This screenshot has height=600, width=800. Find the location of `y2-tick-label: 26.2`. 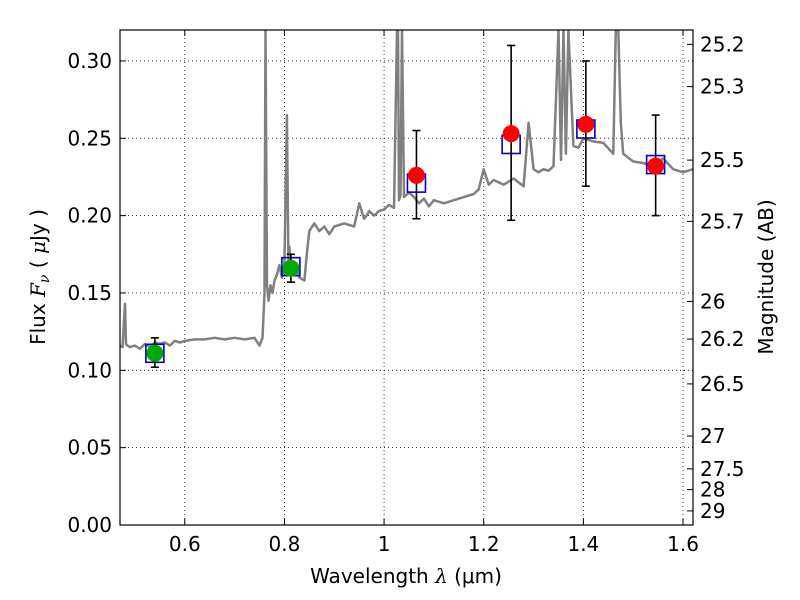

y2-tick-label: 26.2 is located at coordinates (722, 339).